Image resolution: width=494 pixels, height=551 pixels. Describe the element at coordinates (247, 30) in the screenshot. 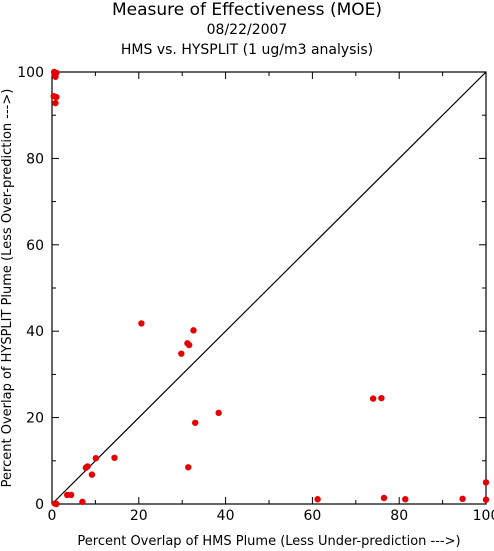

I see `chart-date: 08/22/2007` at that location.